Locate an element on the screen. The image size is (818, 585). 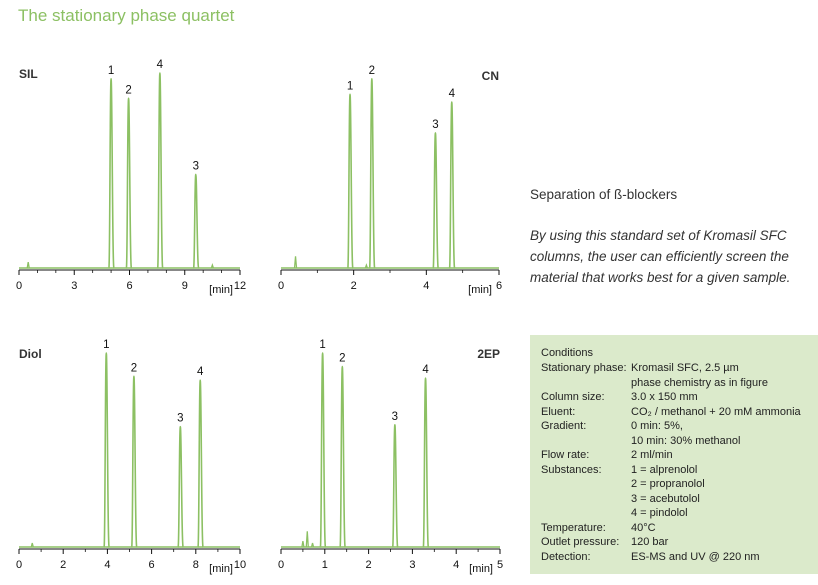
condition-value: 10 min: 30% methanol is located at coordinates (686, 440).